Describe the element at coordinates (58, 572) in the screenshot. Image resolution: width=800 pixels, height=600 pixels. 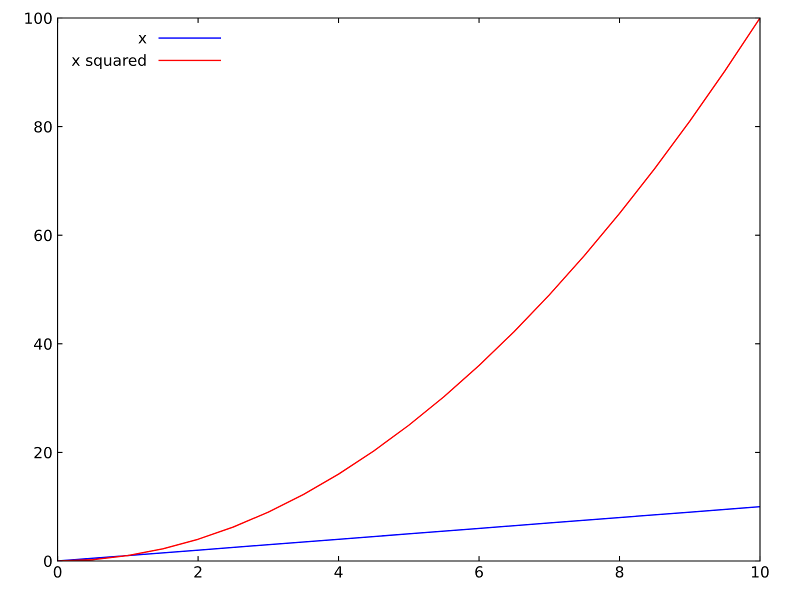
I see `x-tick-label: 0` at that location.